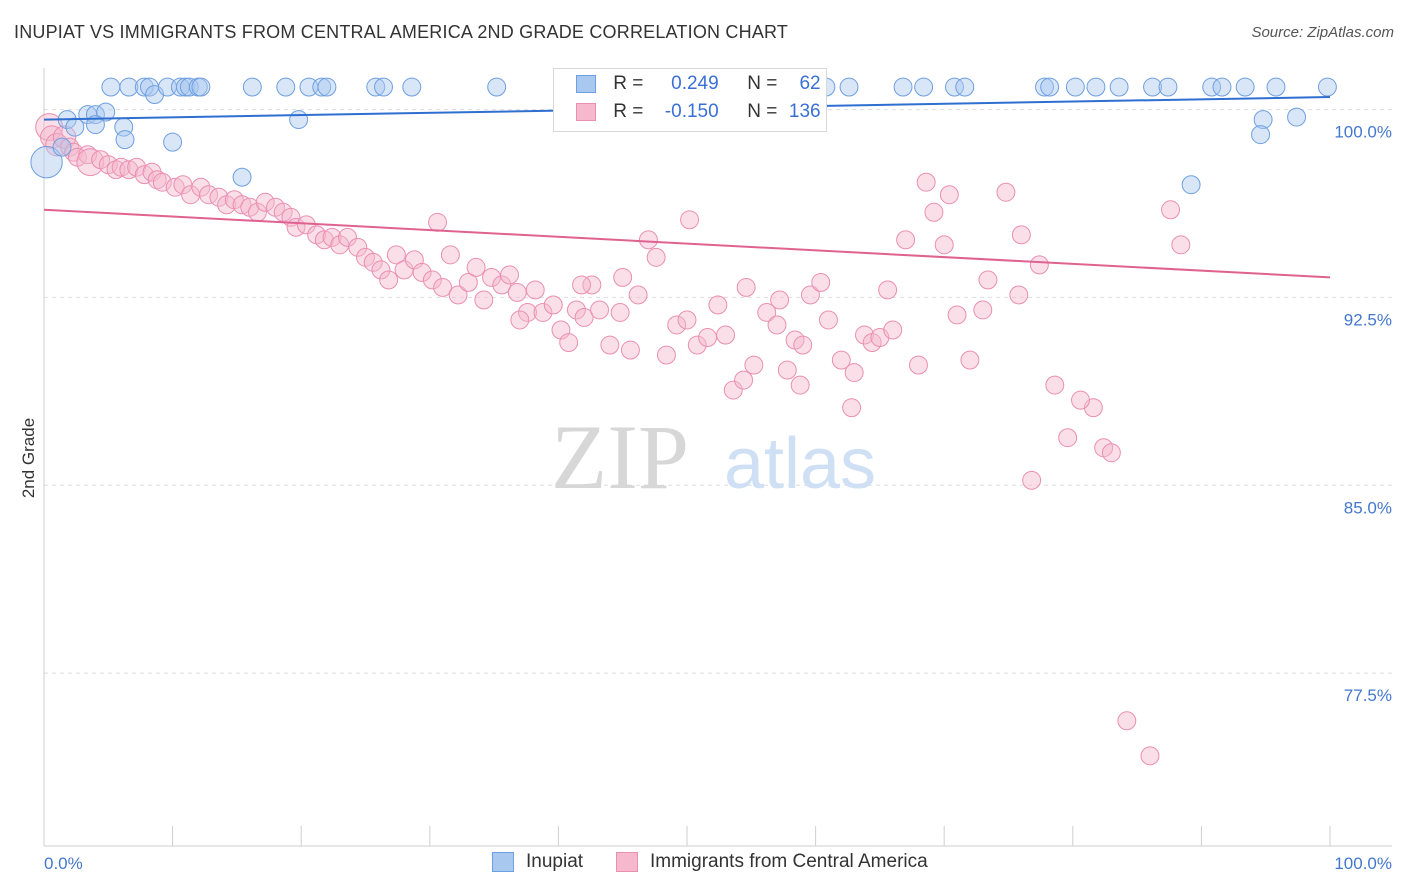 This screenshot has width=1406, height=892. I want to click on y-axis-label: 2nd Grade, so click(28, 458).